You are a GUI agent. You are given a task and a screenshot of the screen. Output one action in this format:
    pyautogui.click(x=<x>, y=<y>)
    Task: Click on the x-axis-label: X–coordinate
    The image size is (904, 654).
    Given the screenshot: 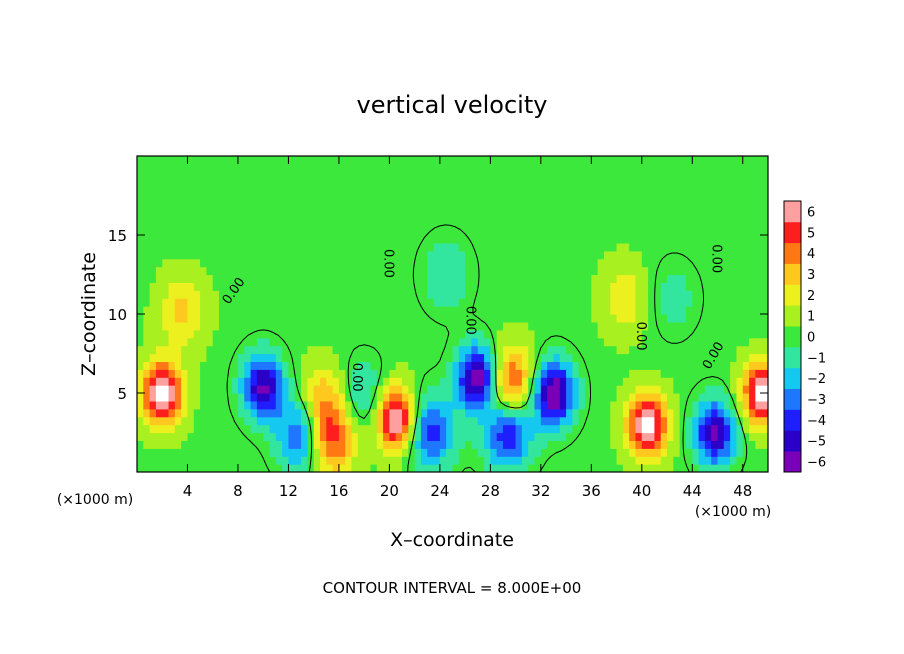 What is the action you would take?
    pyautogui.click(x=452, y=540)
    